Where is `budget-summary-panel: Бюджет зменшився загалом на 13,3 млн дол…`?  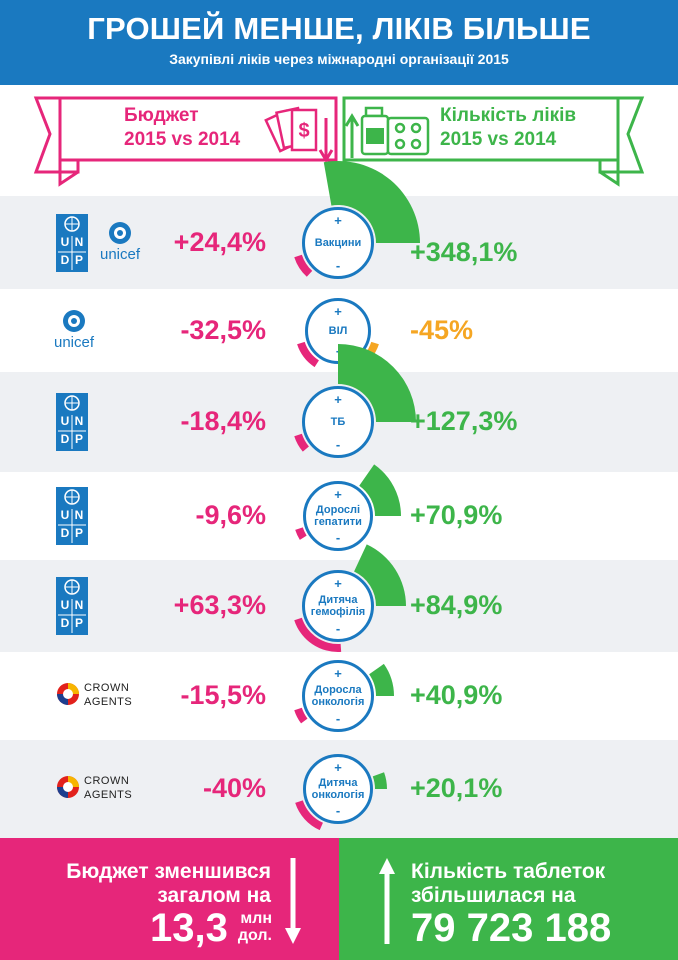
budget-summary-panel: Бюджет зменшився загалом на 13,3 млн дол… is located at coordinates (169, 899).